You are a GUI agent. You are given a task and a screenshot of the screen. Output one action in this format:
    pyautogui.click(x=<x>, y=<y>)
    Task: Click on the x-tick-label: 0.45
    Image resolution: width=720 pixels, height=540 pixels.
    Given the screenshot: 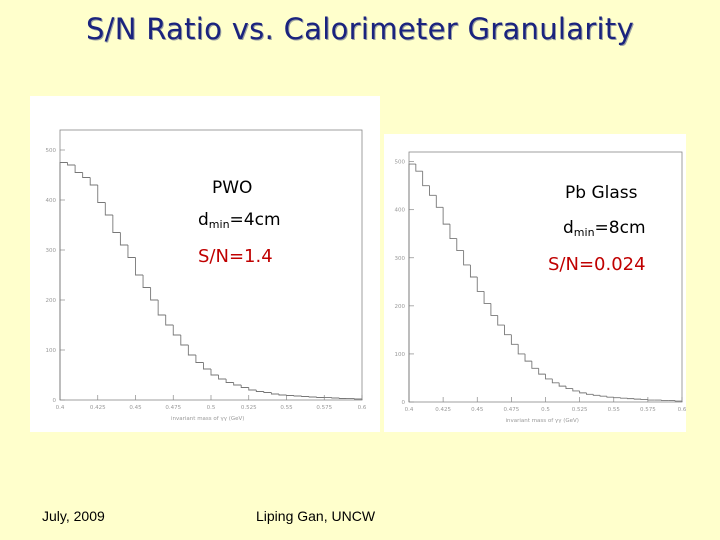 What is the action you would take?
    pyautogui.click(x=477, y=410)
    